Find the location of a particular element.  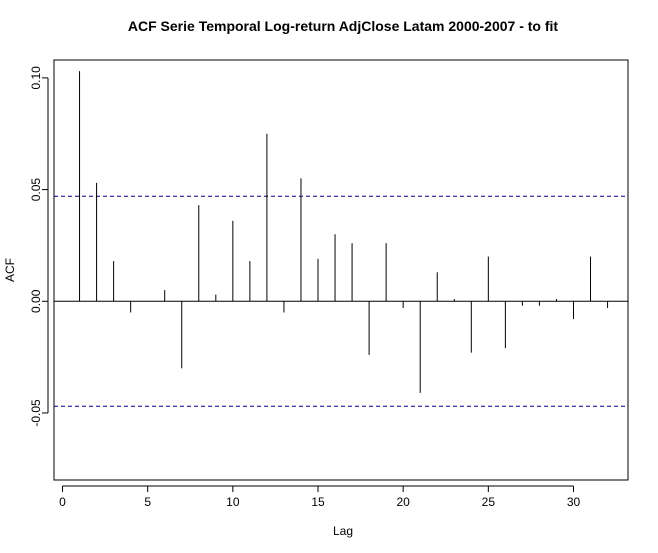

x-axis-label: Lag is located at coordinates (343, 531).